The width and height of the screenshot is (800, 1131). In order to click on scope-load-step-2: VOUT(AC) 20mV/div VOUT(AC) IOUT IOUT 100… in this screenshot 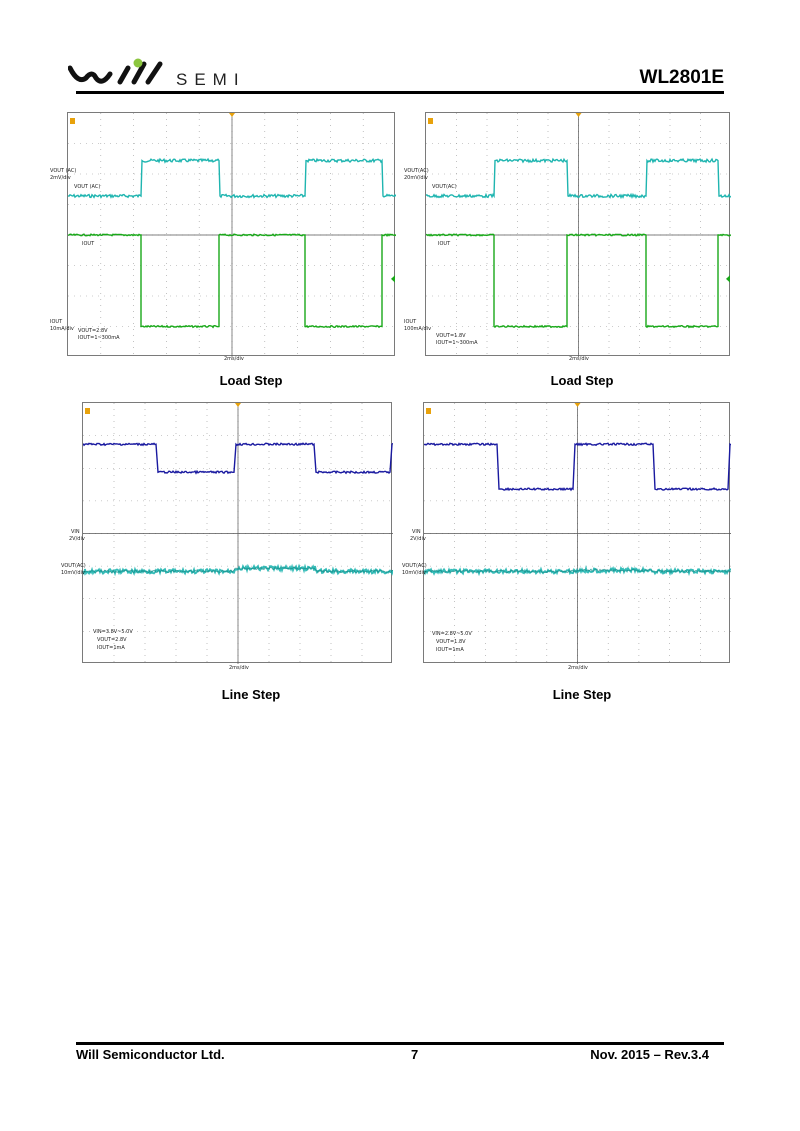, I will do `click(567, 237)`.